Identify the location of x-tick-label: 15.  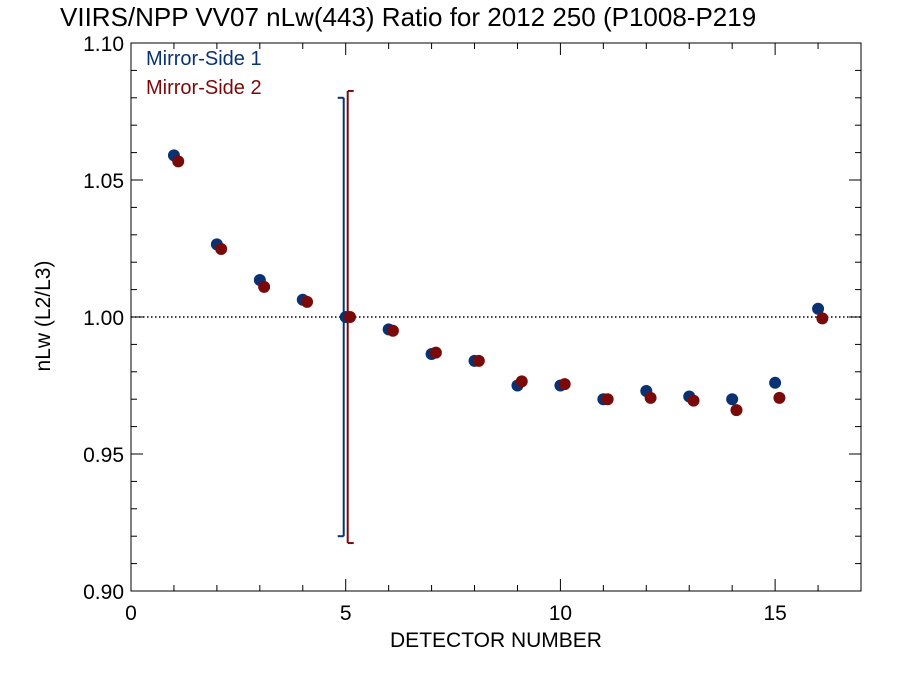
(774, 613).